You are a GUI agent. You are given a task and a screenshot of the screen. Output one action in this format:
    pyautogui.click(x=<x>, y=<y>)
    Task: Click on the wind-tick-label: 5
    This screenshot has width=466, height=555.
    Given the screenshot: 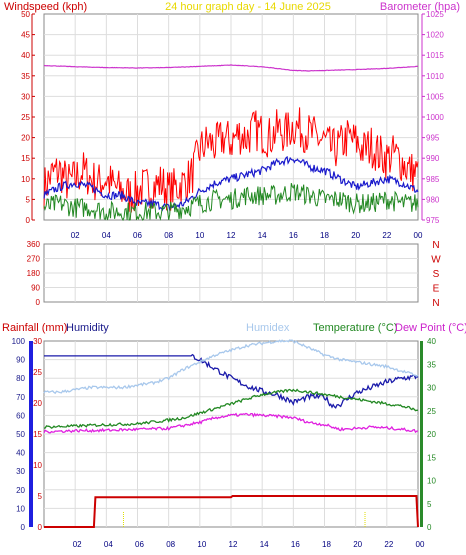 What is the action you would take?
    pyautogui.click(x=28, y=199)
    